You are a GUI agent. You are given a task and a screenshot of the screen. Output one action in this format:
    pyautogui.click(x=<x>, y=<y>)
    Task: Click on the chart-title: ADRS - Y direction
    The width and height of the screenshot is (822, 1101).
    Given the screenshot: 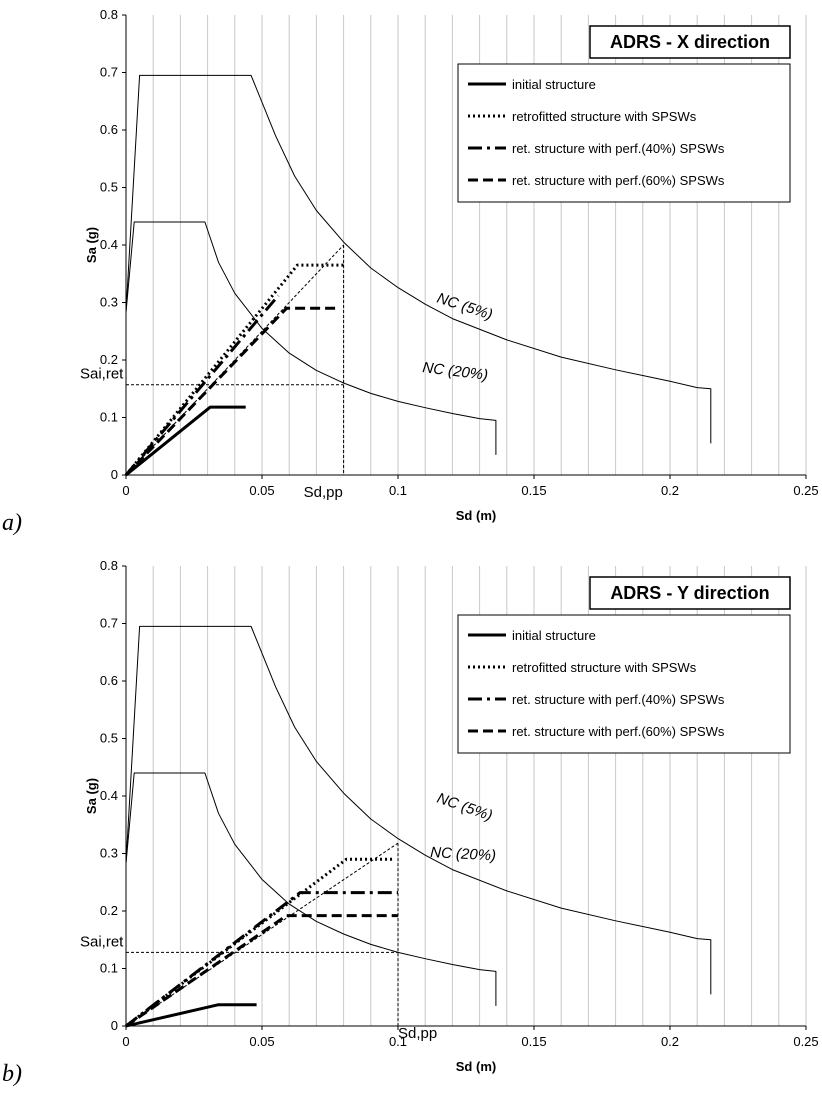 What is the action you would take?
    pyautogui.click(x=689, y=593)
    